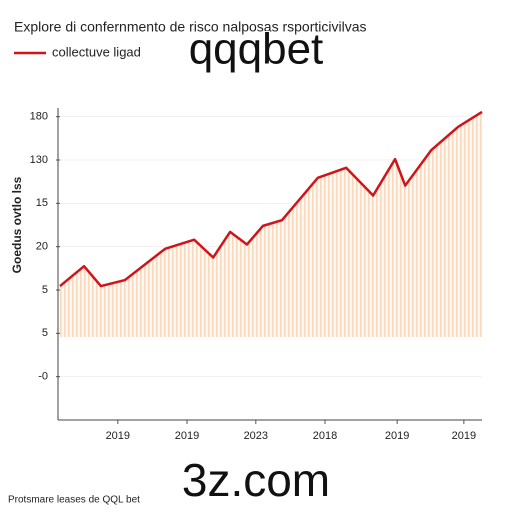 This screenshot has width=512, height=517. I want to click on y-tick-label: 15, so click(42, 203).